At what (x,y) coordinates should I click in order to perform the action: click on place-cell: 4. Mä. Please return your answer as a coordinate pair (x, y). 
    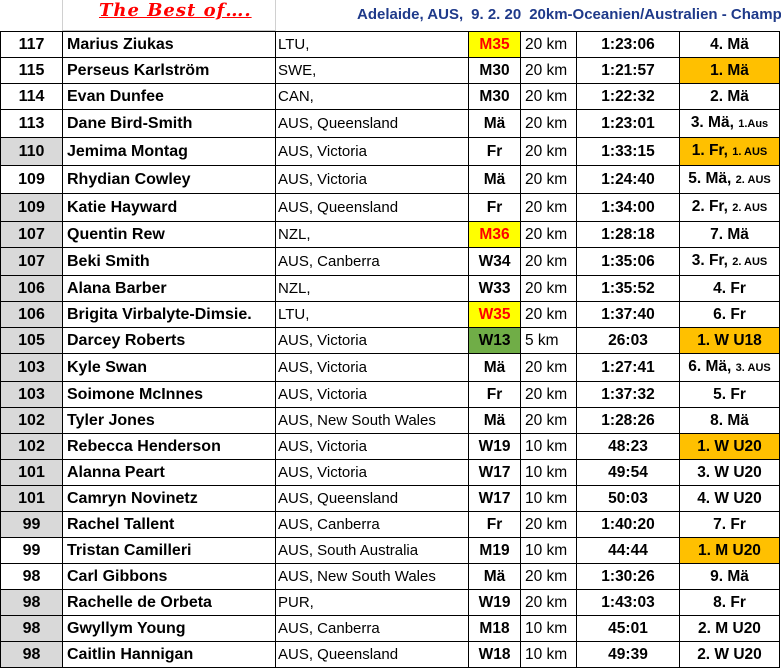
    Looking at the image, I should click on (729, 44).